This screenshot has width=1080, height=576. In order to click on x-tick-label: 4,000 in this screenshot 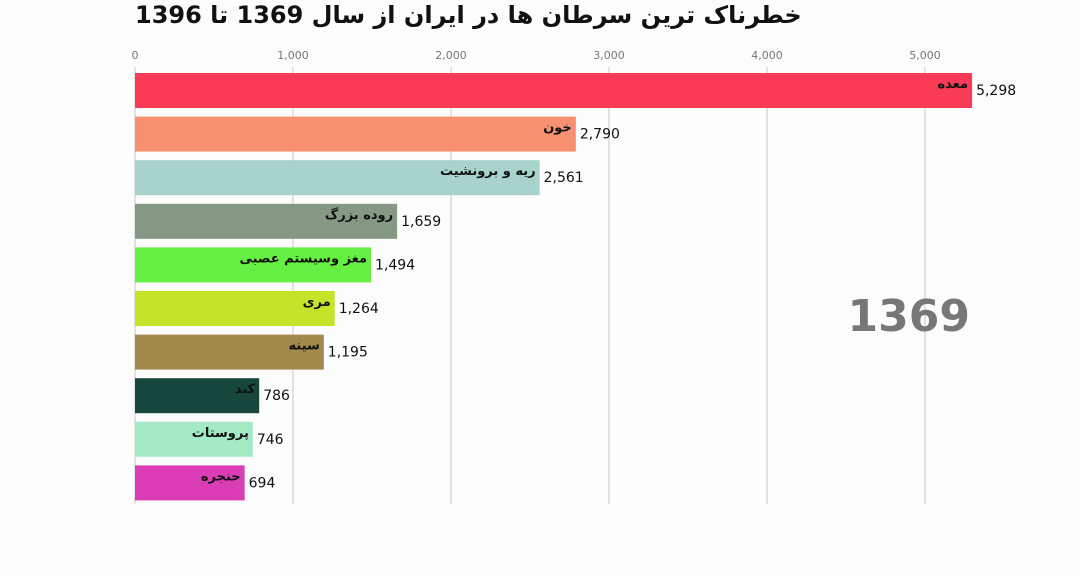, I will do `click(767, 55)`.